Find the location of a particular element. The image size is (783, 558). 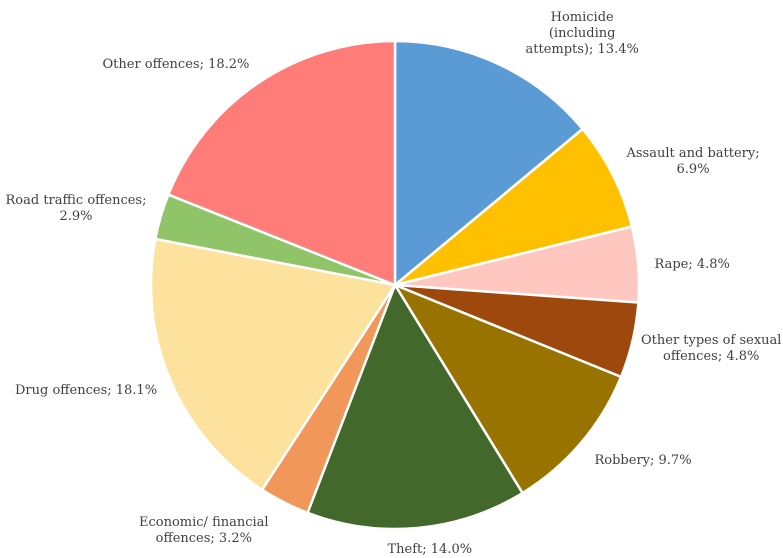

pie-slice-drug-offences is located at coordinates (273, 364).